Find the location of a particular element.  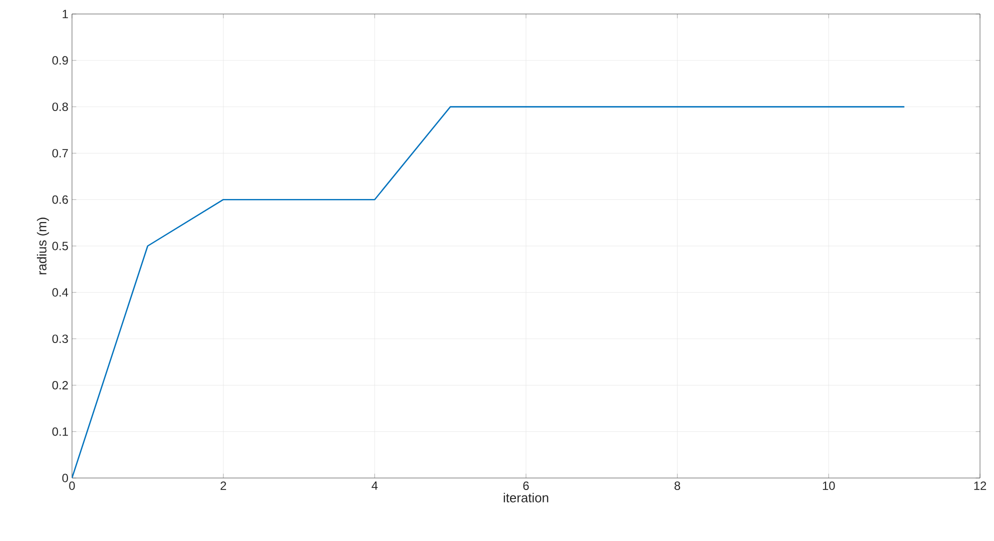

x-tick-label: 6 is located at coordinates (526, 486).